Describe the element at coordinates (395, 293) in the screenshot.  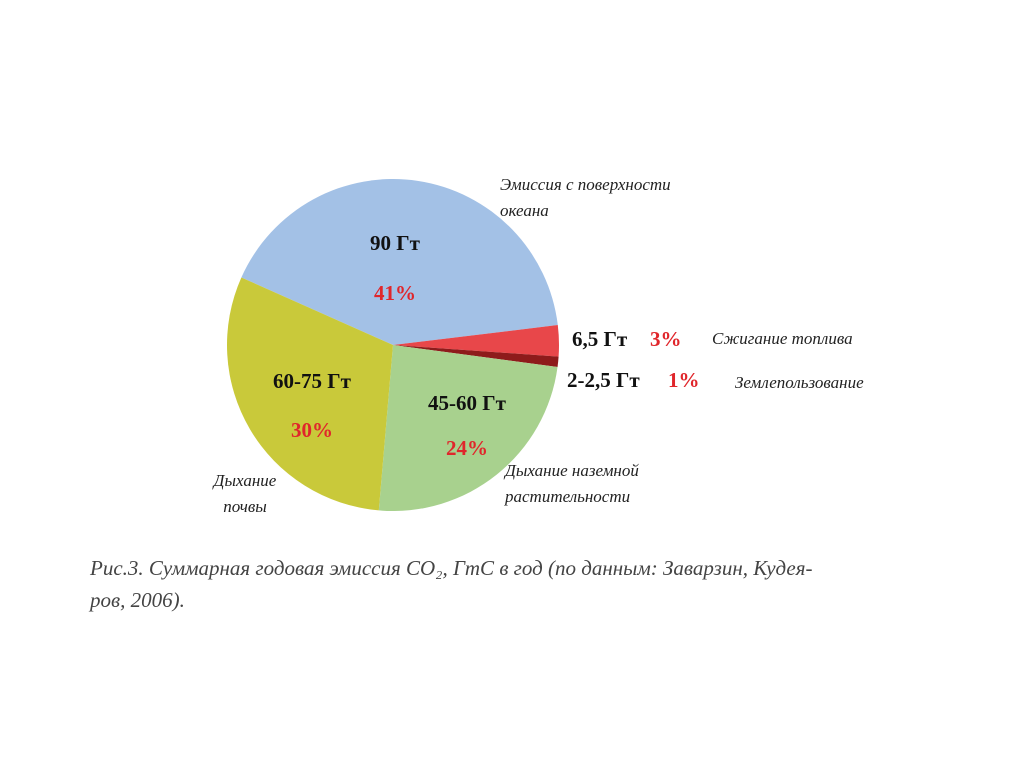
I see `percent-label: 41%` at that location.